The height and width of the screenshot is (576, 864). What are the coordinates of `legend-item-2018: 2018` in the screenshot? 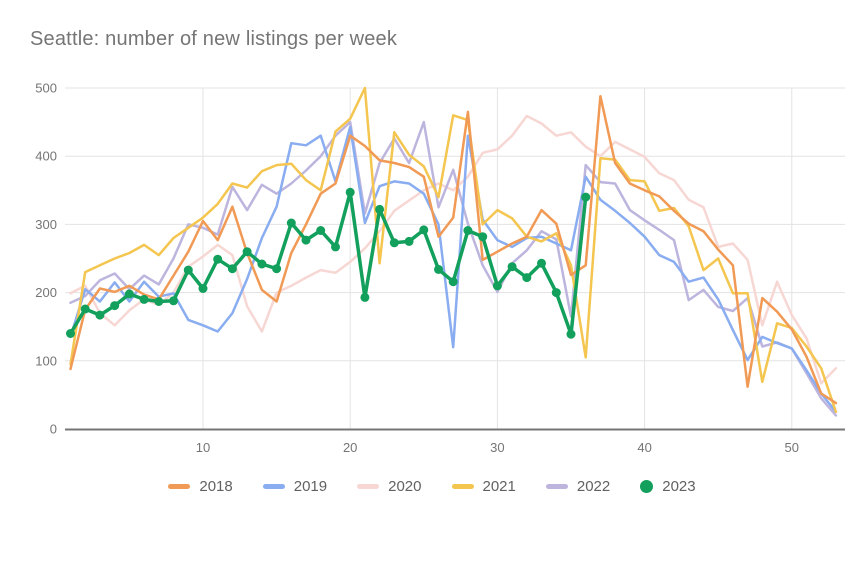 It's located at (200, 486).